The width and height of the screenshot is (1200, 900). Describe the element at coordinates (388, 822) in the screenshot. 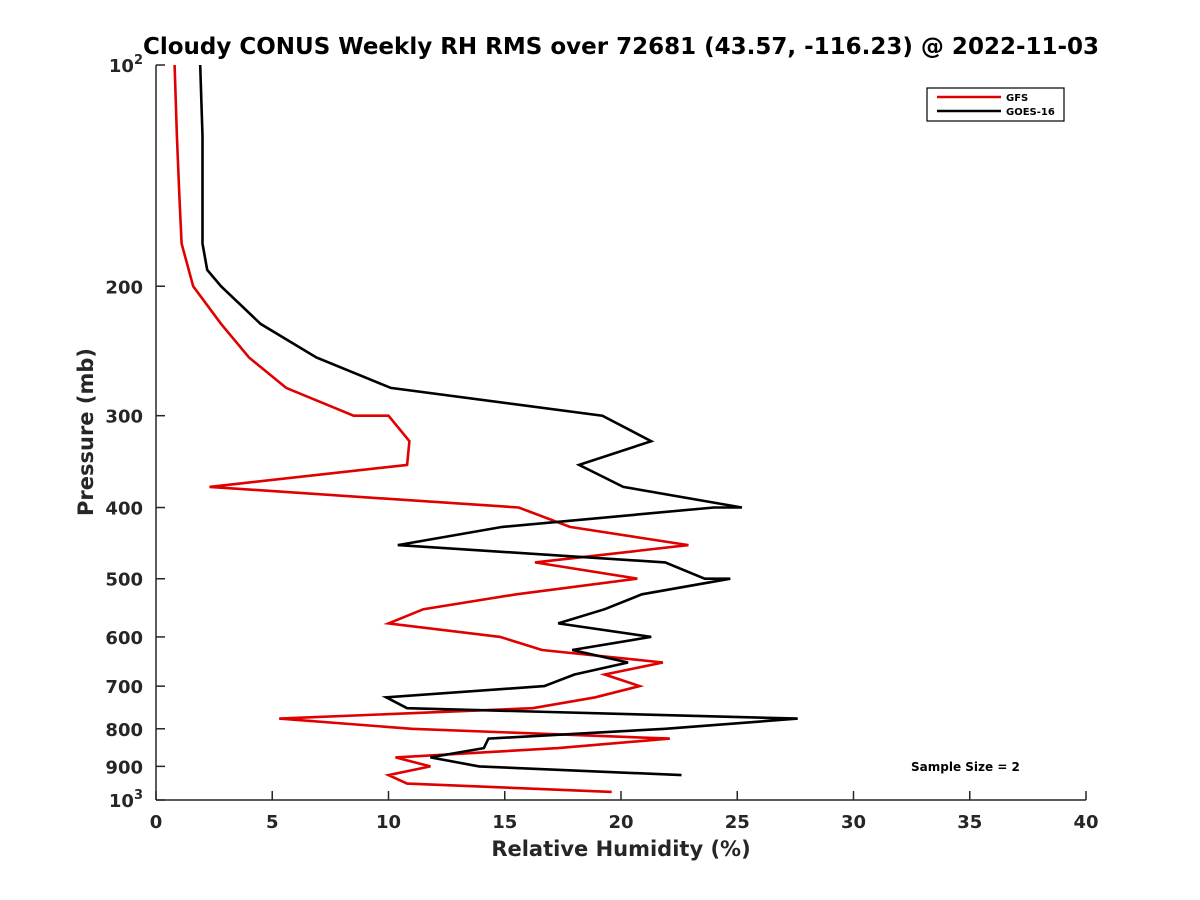

I see `x-tick-label: 10` at that location.